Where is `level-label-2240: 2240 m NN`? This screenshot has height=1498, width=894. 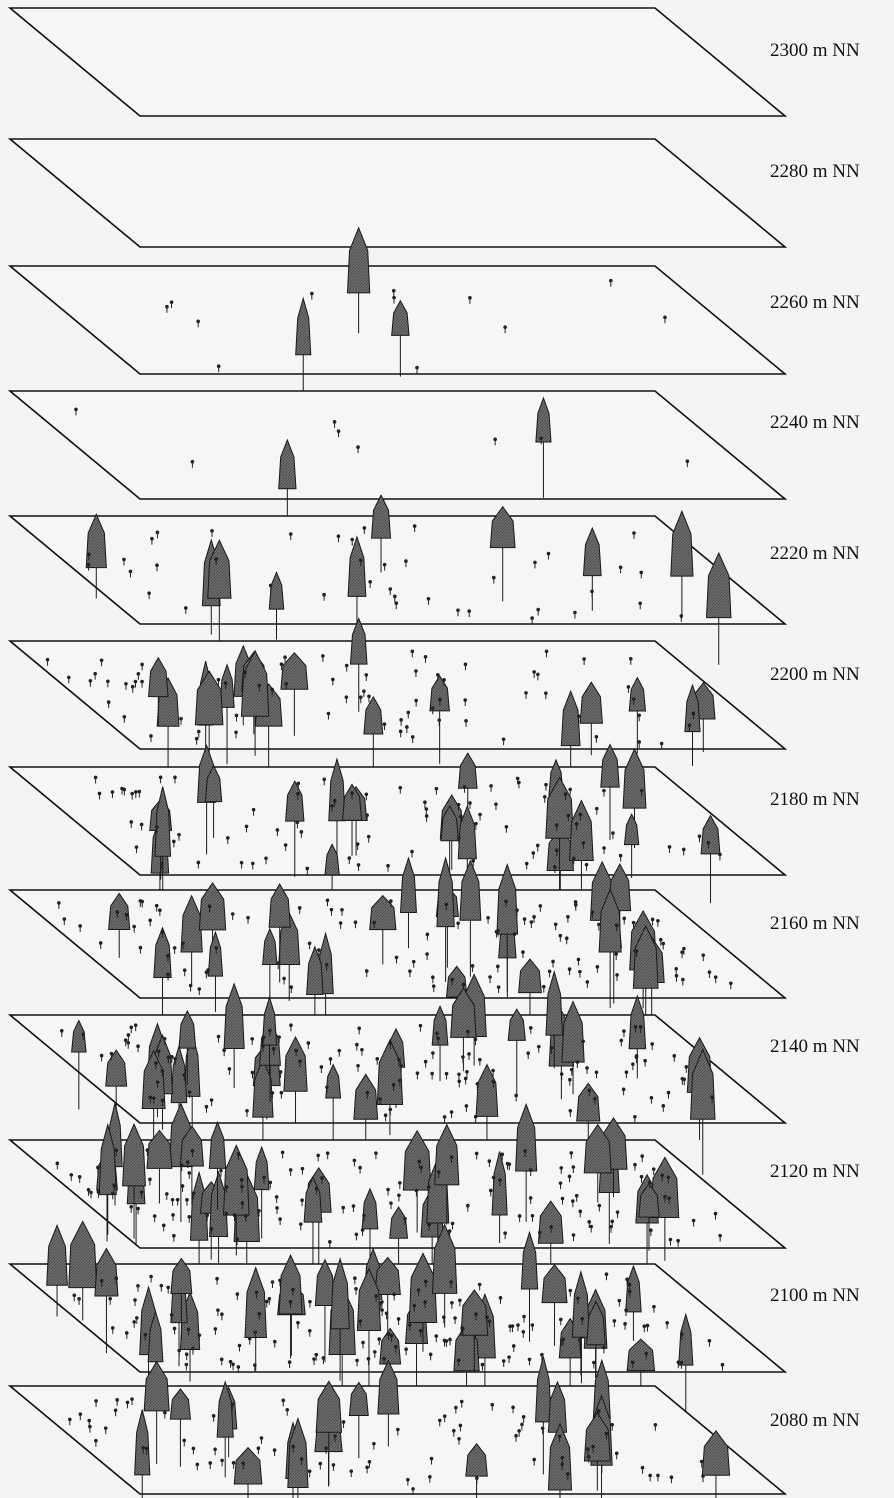
level-label-2240: 2240 m NN is located at coordinates (815, 422).